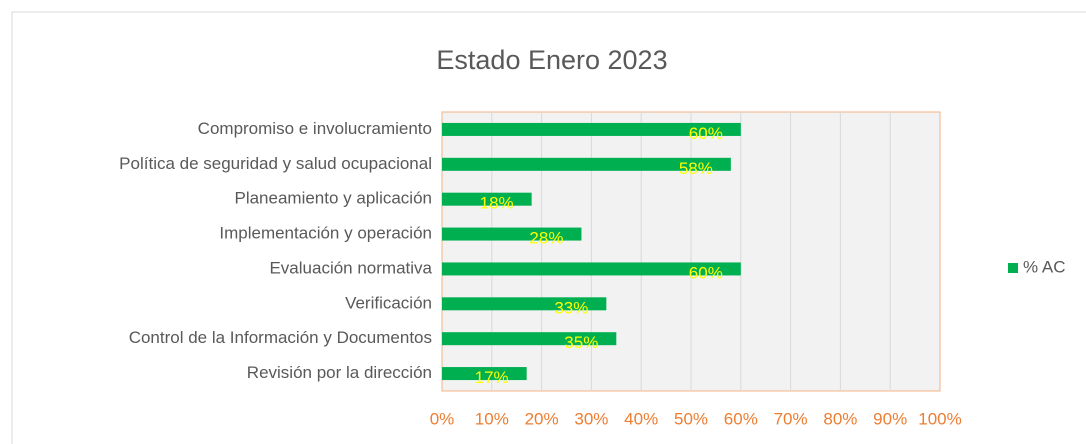  I want to click on x-tick-label: 0%, so click(442, 418).